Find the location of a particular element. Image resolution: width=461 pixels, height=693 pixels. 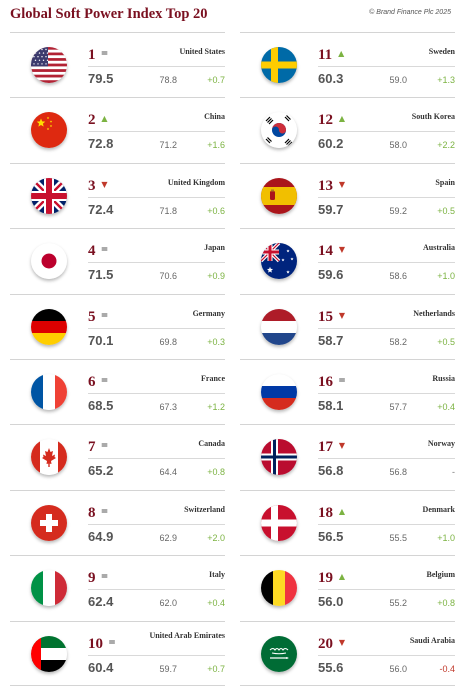

score-change: +1.0 is located at coordinates (446, 276).